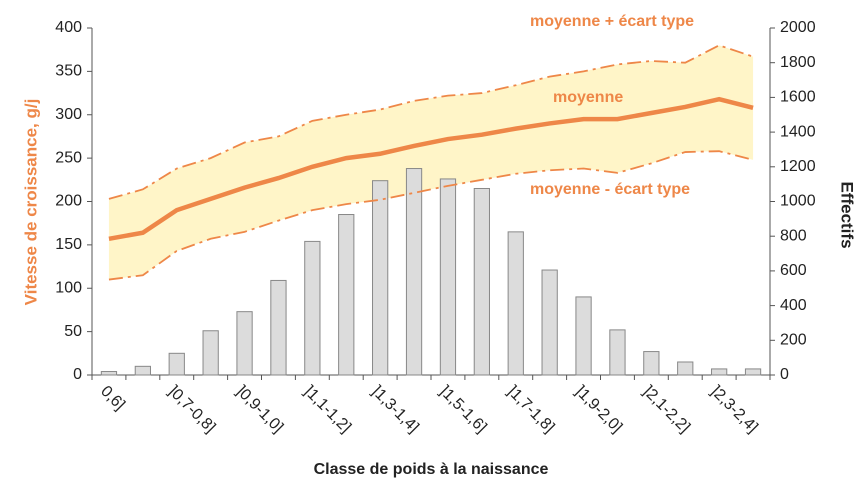 Image resolution: width=863 pixels, height=485 pixels. Describe the element at coordinates (68, 157) in the screenshot. I see `y-tick-label: 250` at that location.